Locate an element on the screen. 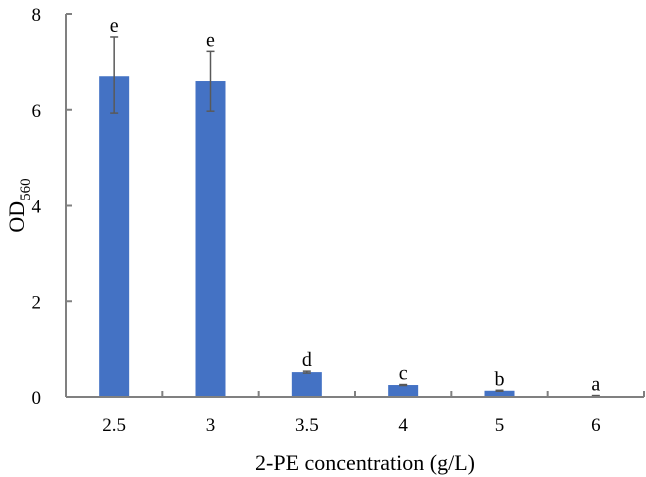 This screenshot has width=646, height=477. significance-letter: c is located at coordinates (403, 374).